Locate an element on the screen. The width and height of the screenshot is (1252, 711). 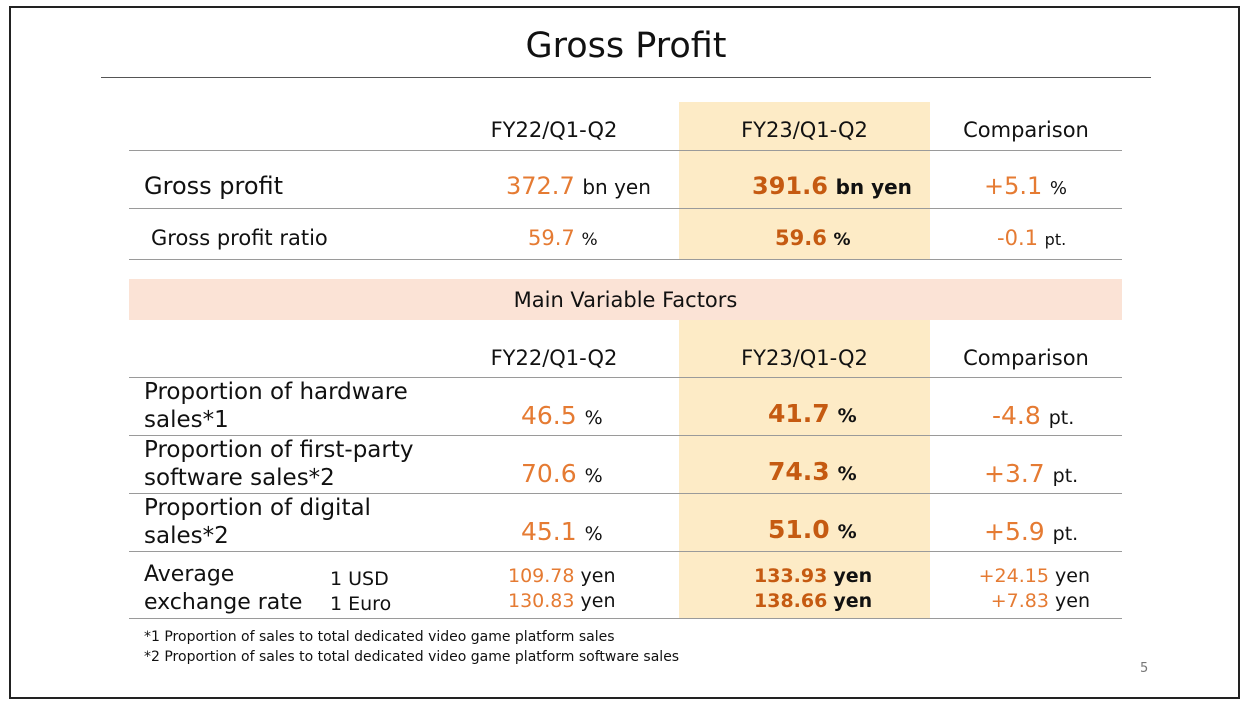
row-label-line2: sales*2 is located at coordinates (186, 536).